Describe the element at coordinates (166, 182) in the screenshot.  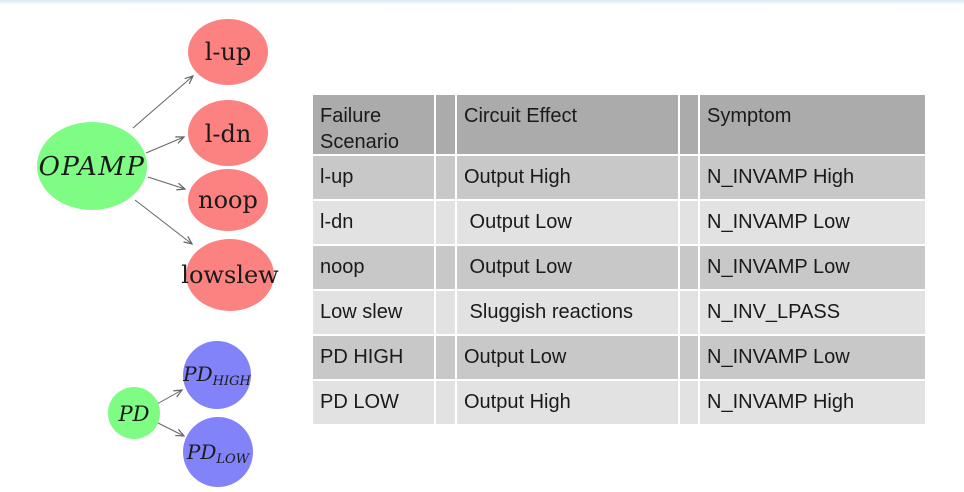
I see `edge-opamp-noop` at that location.